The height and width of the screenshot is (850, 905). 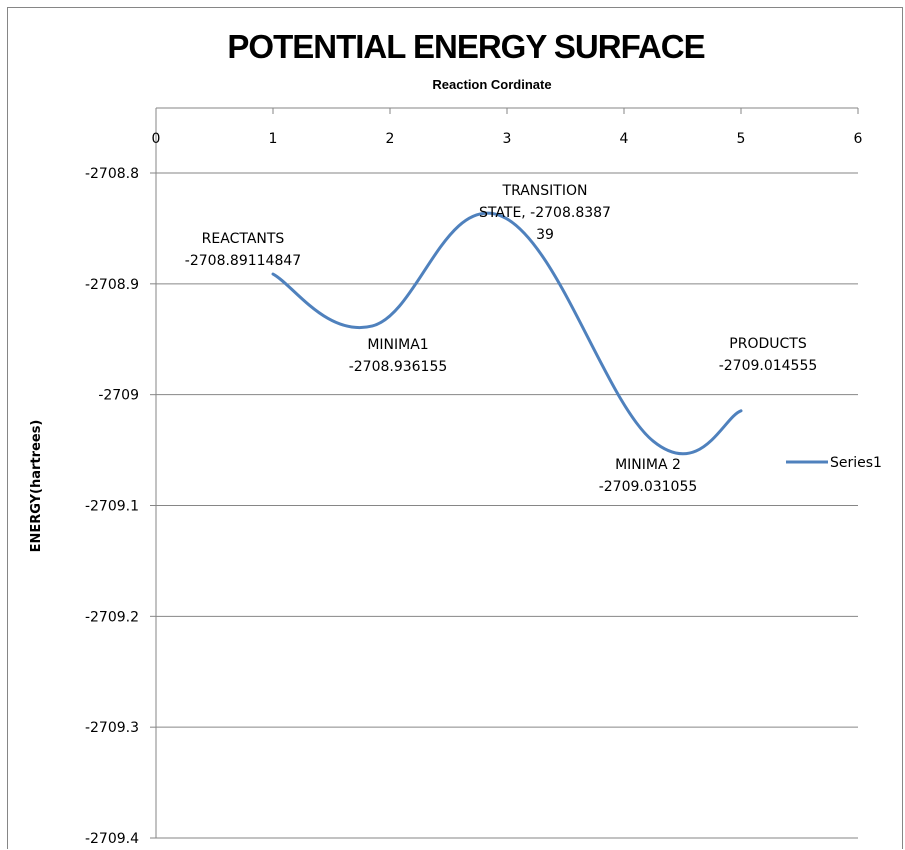 I want to click on data-label: MINIMA 2, so click(x=648, y=465).